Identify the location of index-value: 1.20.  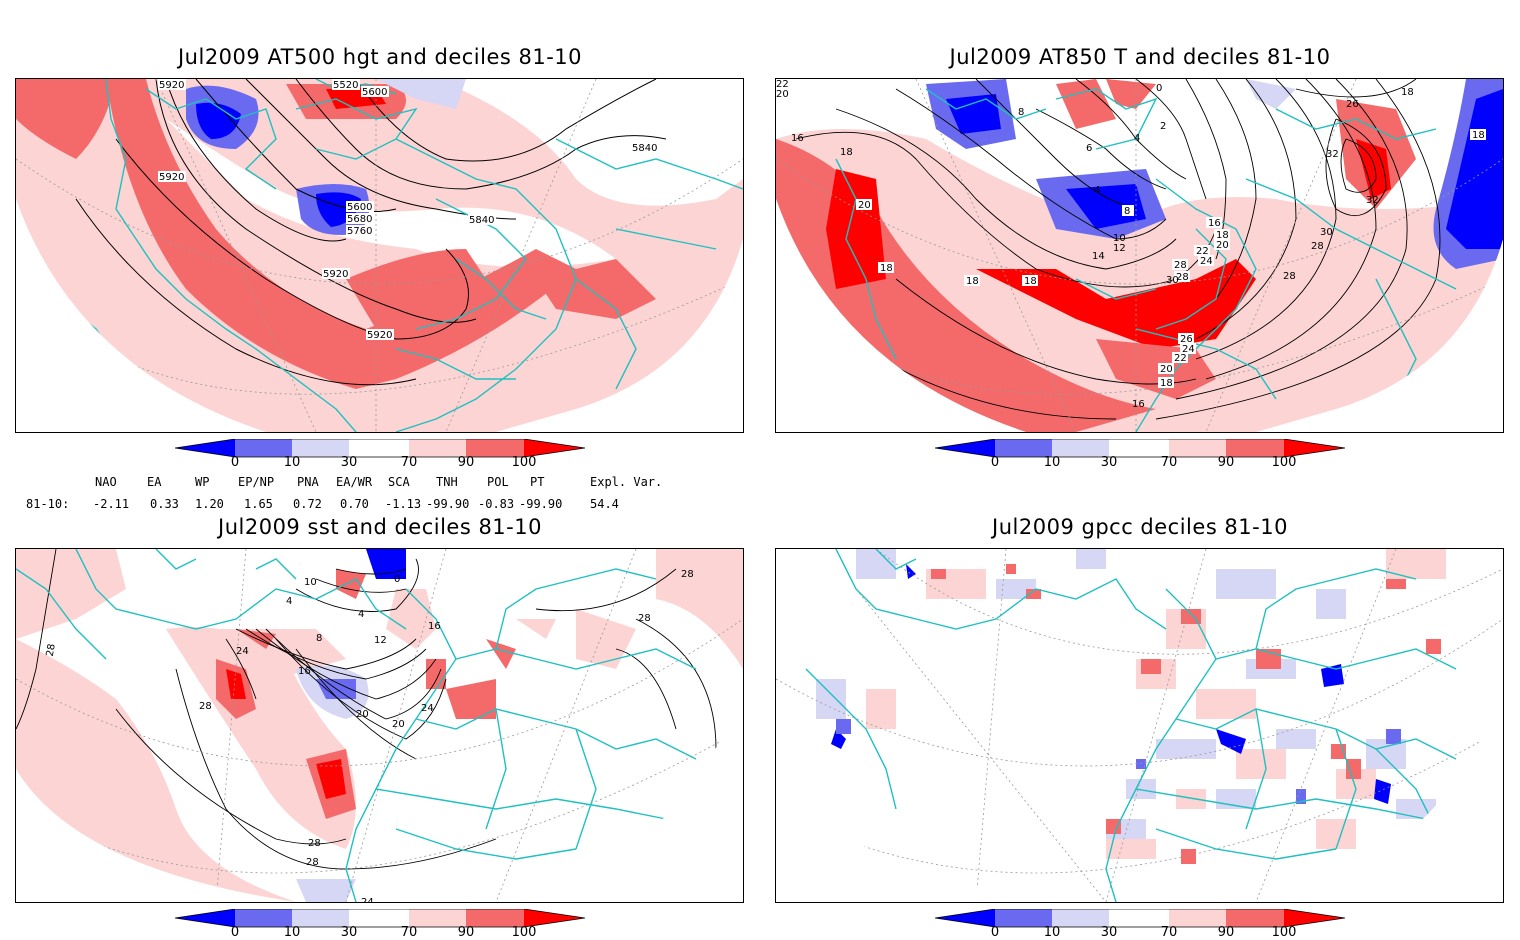
(209, 504).